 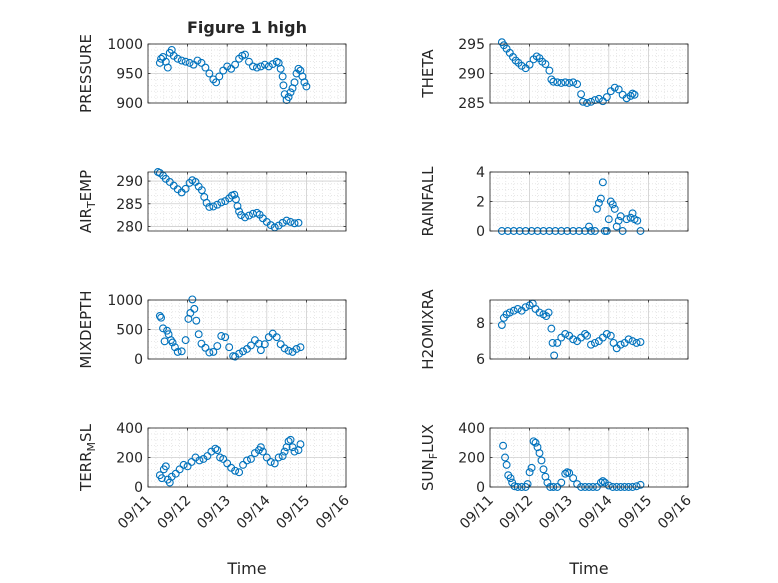 I want to click on y-tick-label: 2, so click(x=480, y=203).